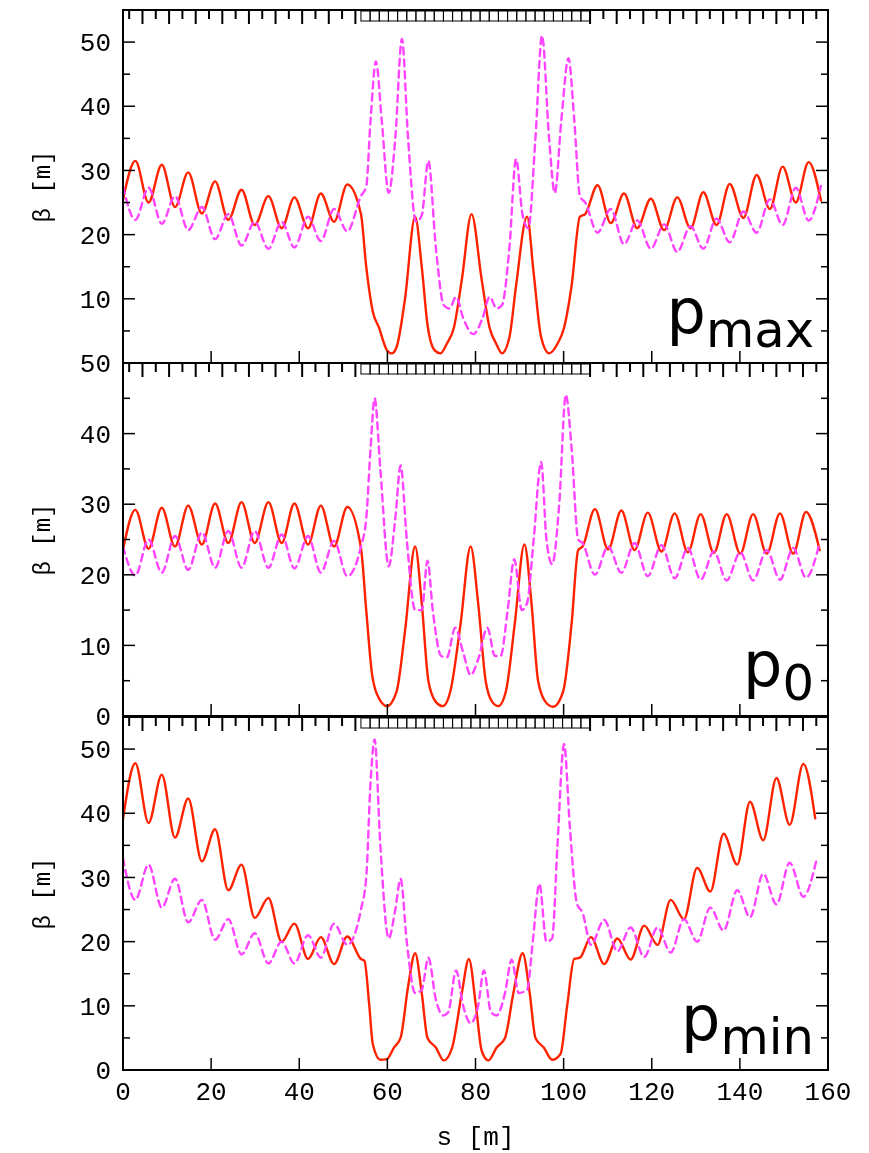  I want to click on x-axis-title: s [m], so click(475, 1138).